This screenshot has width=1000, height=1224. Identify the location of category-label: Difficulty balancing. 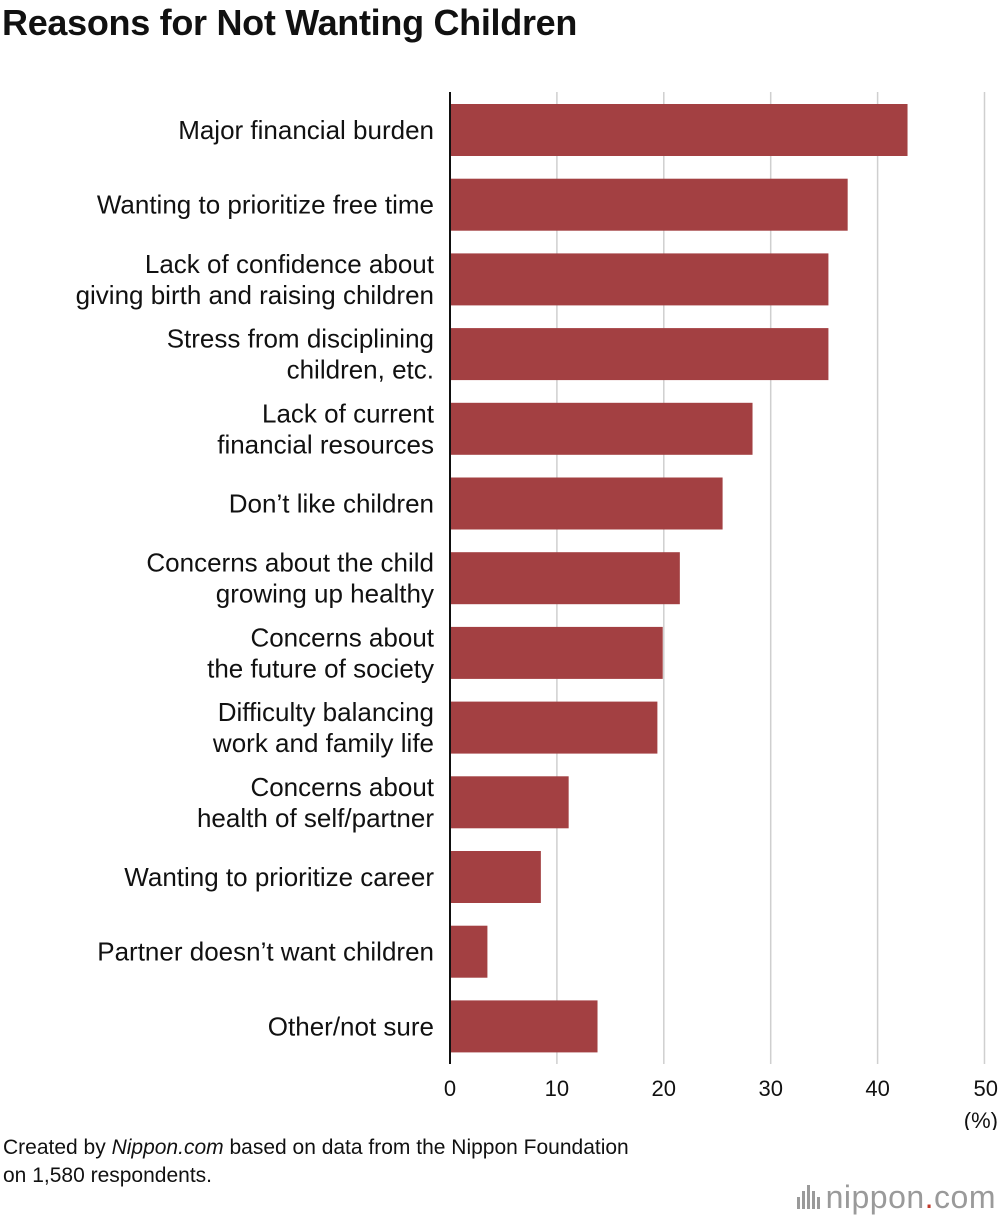
(326, 712).